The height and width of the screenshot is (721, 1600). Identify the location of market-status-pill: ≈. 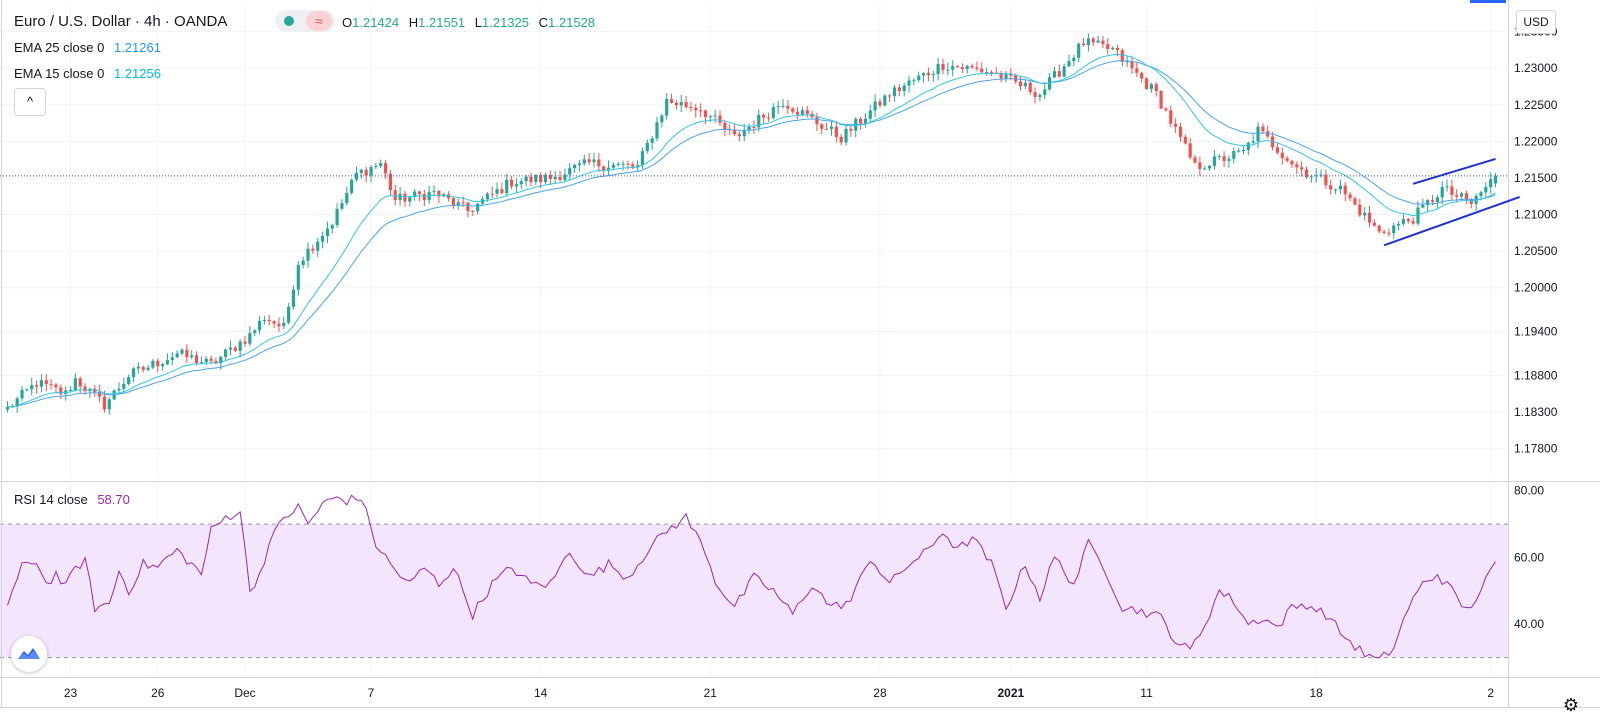
(305, 21).